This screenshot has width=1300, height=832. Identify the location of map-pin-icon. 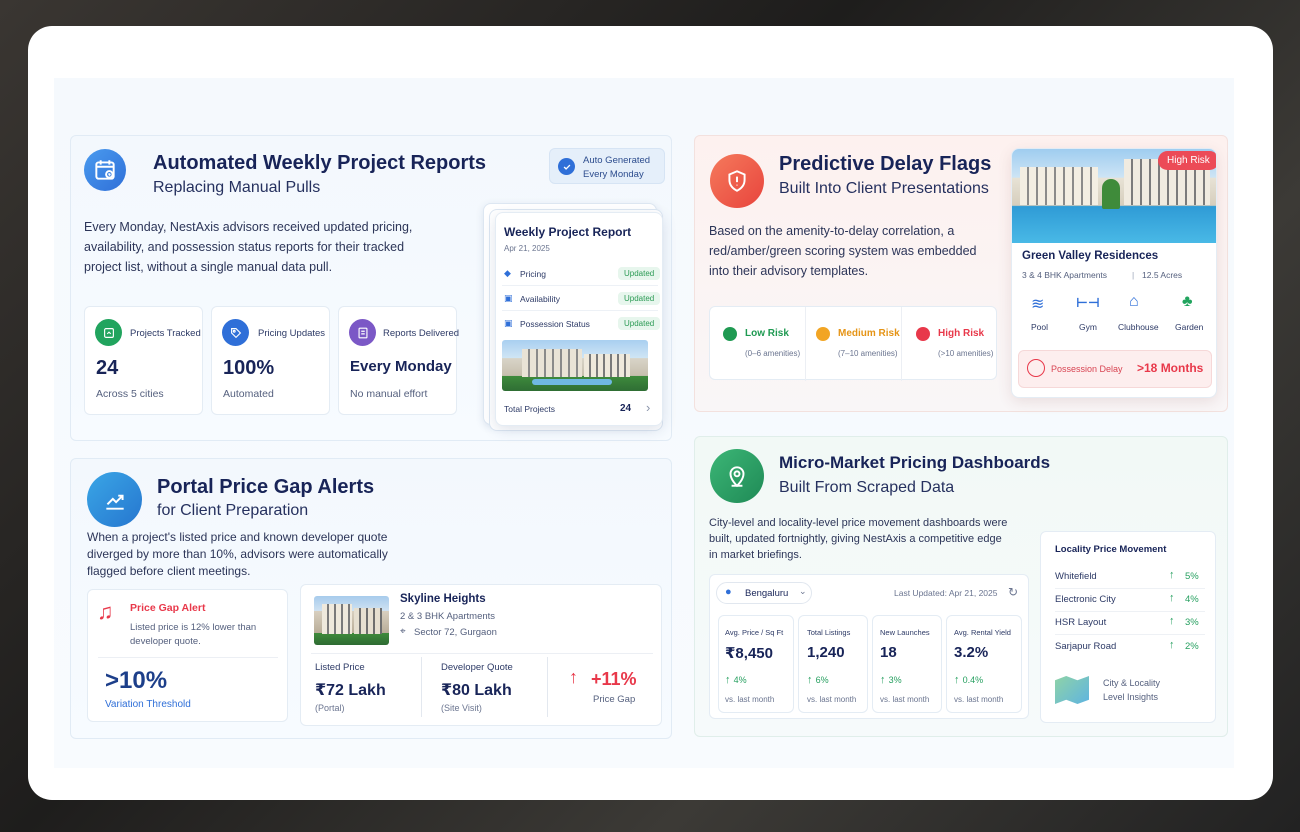
(737, 476).